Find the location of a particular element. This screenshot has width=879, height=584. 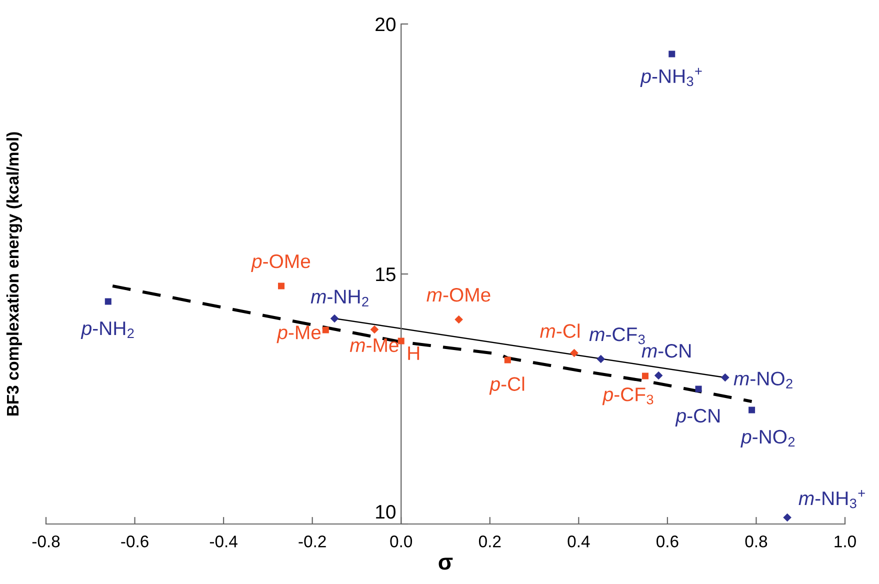

annotation: p-CN is located at coordinates (697, 417).